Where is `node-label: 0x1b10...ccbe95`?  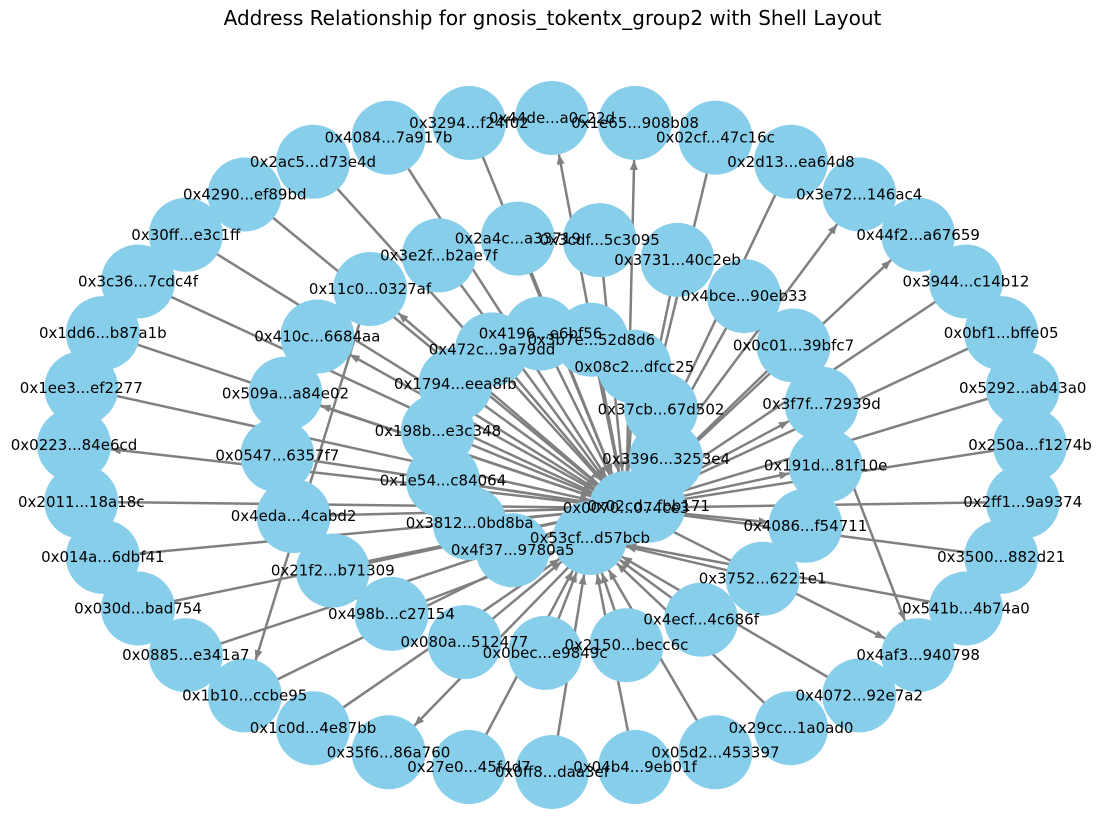
node-label: 0x1b10...ccbe95 is located at coordinates (244, 695).